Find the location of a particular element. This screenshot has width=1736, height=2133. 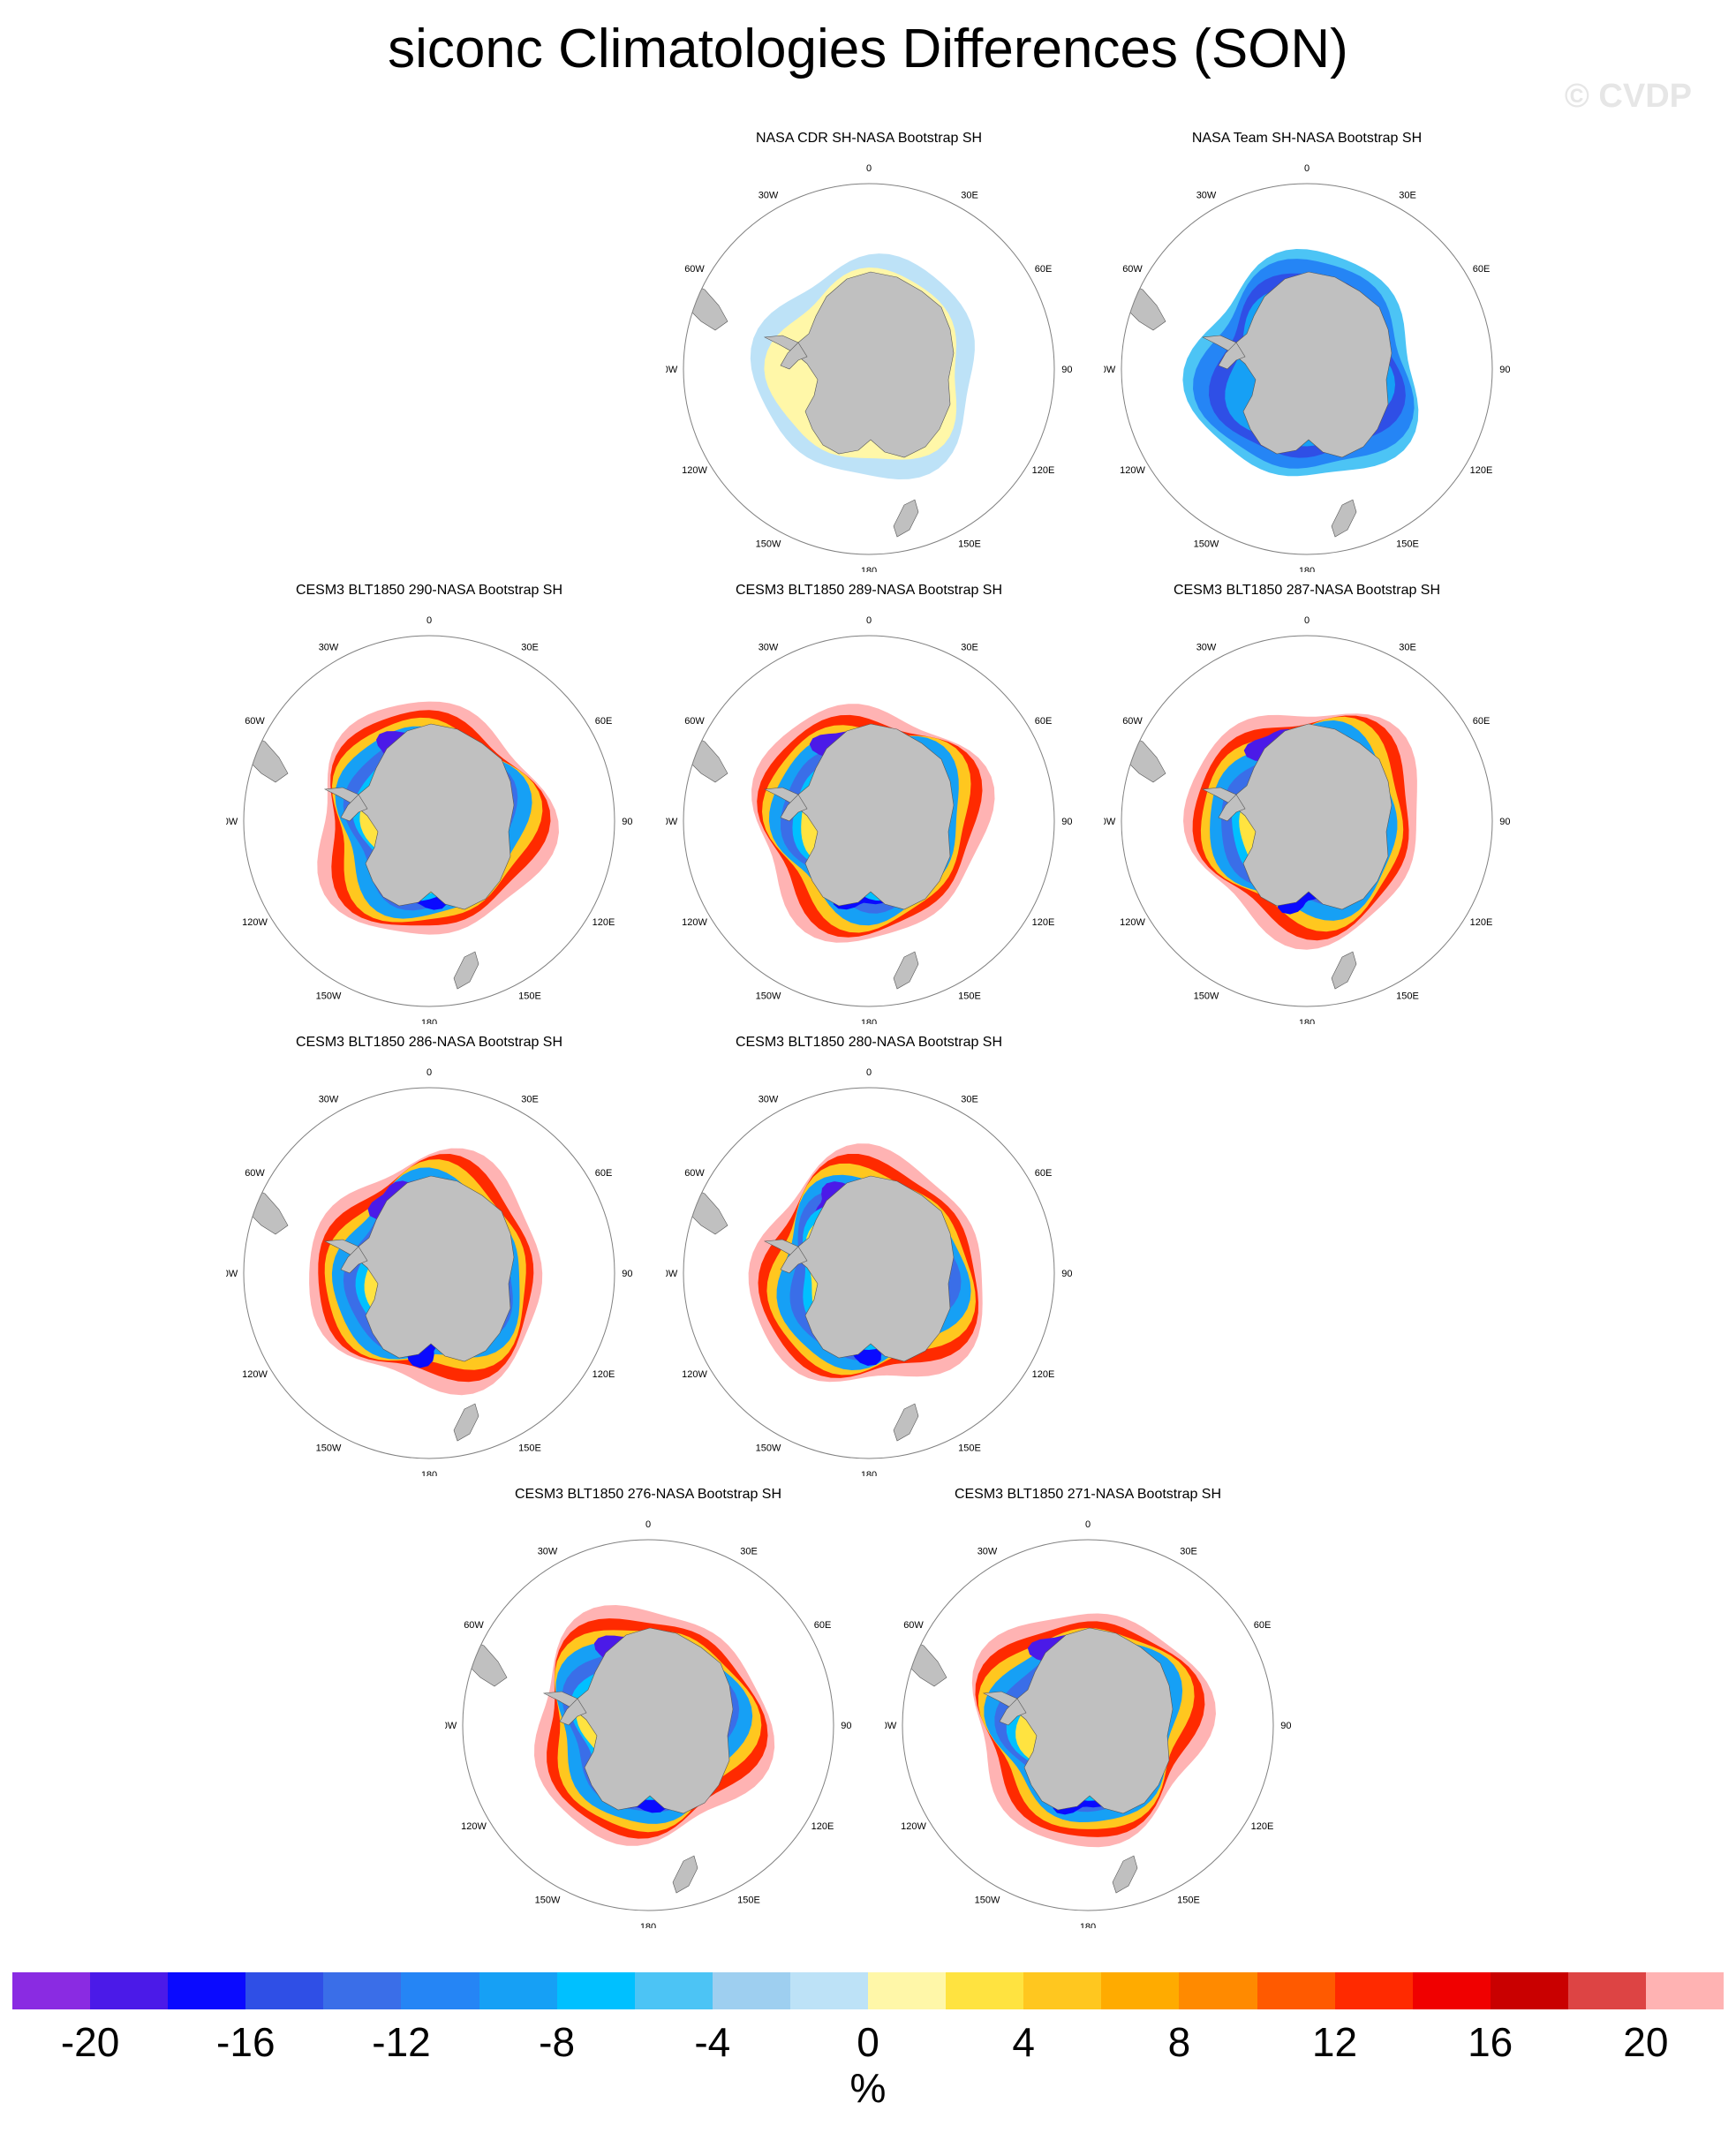

panel-title: CESM3 BLT1850 287-NASA Bootstrap SH is located at coordinates (1307, 590).